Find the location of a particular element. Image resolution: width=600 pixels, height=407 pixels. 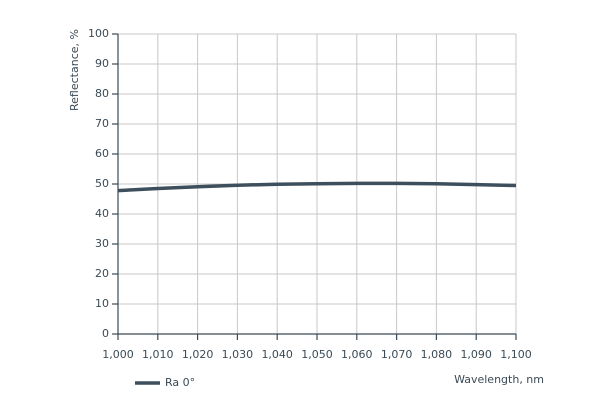

y-tick-label: 100 is located at coordinates (98, 33).